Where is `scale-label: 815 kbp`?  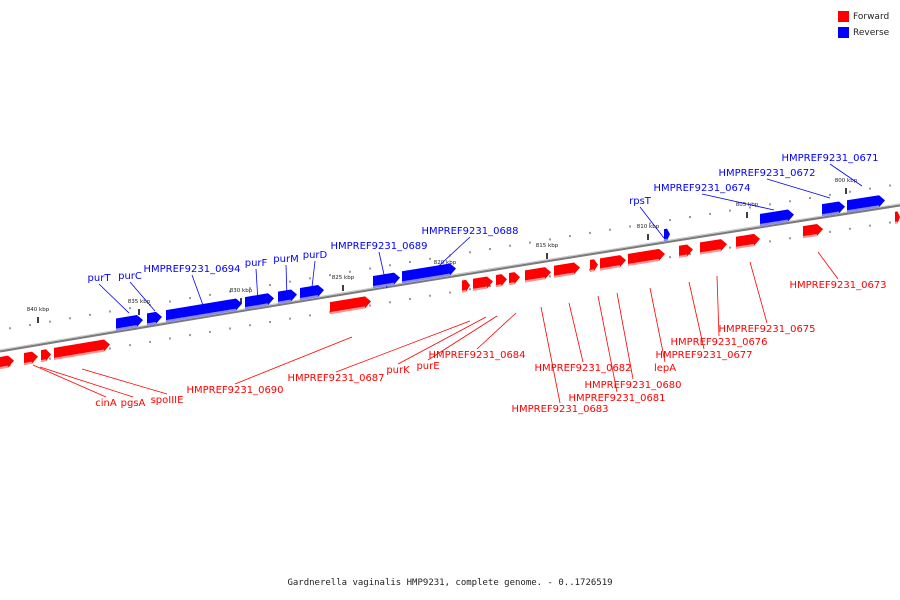
scale-label: 815 kbp is located at coordinates (547, 246).